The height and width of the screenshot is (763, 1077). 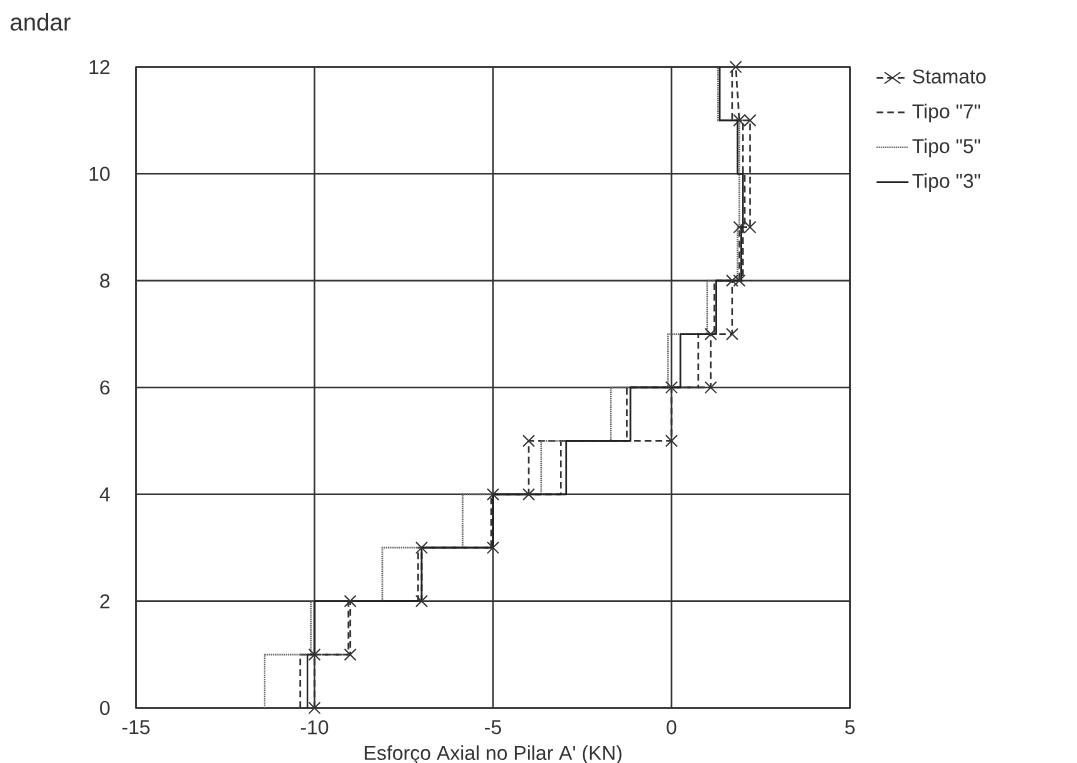 I want to click on x-tick-label: -10, so click(x=314, y=727).